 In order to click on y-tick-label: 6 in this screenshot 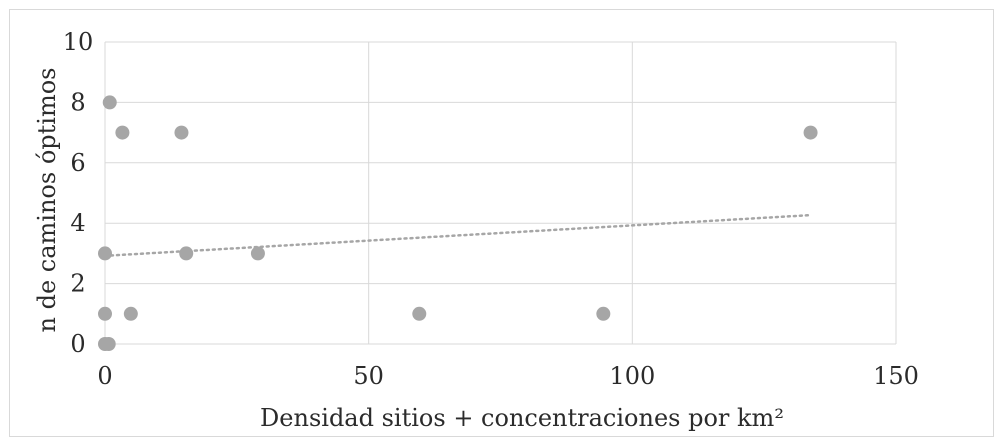, I will do `click(77, 163)`.